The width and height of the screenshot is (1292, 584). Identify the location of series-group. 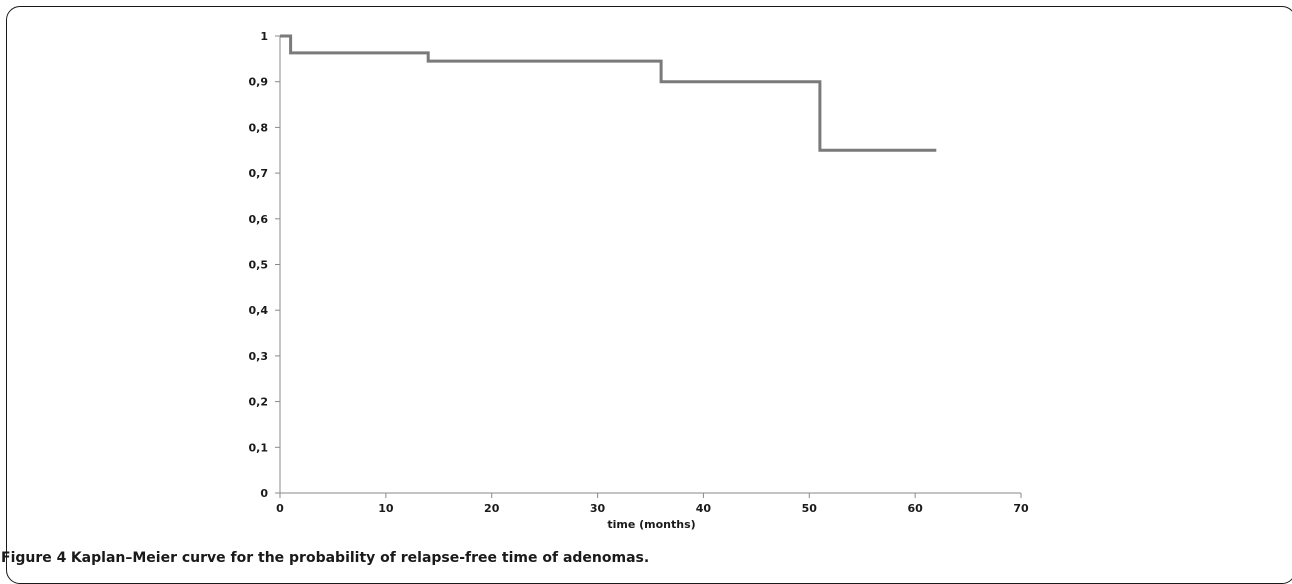
(608, 93).